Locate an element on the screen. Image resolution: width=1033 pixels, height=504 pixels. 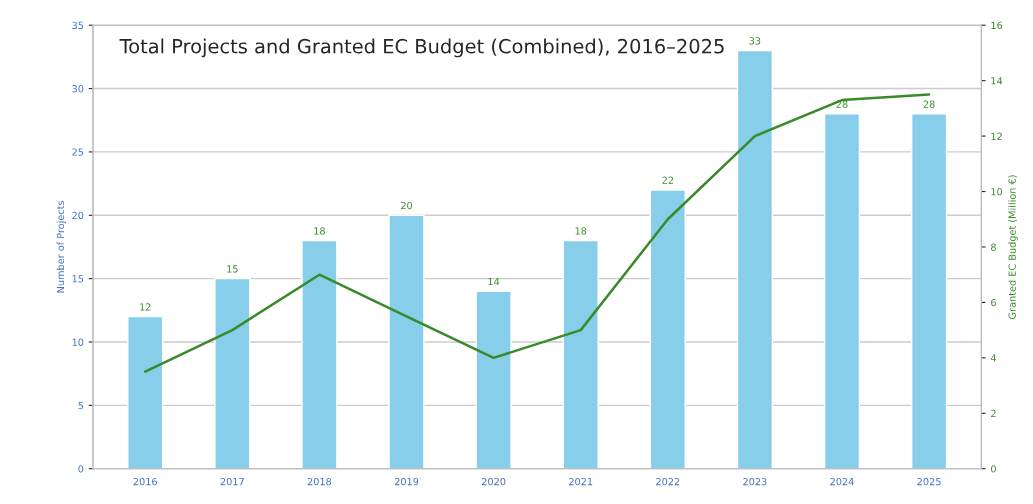
data-label: 33 is located at coordinates (755, 41).